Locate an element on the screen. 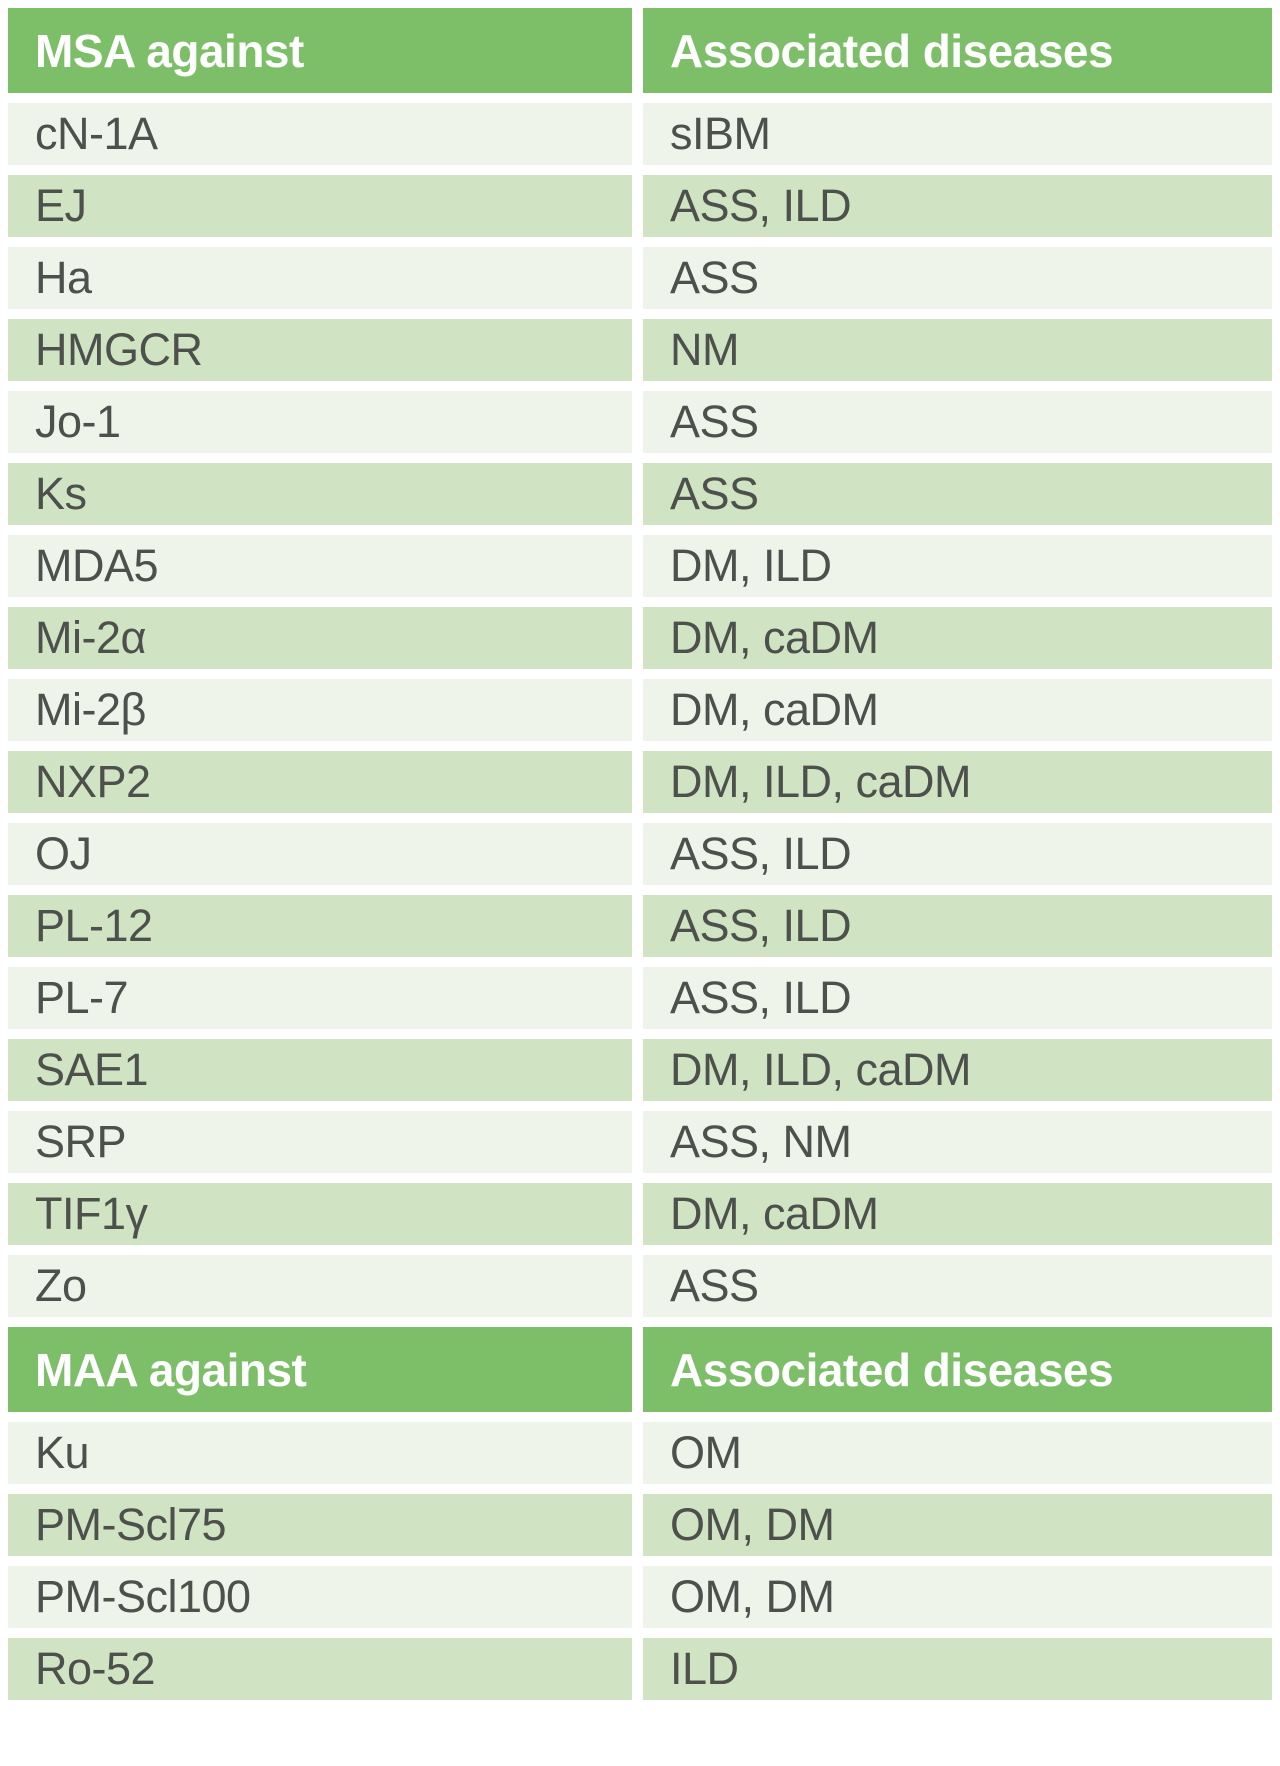  antigen-cell: PM-Scl75 is located at coordinates (320, 1525).